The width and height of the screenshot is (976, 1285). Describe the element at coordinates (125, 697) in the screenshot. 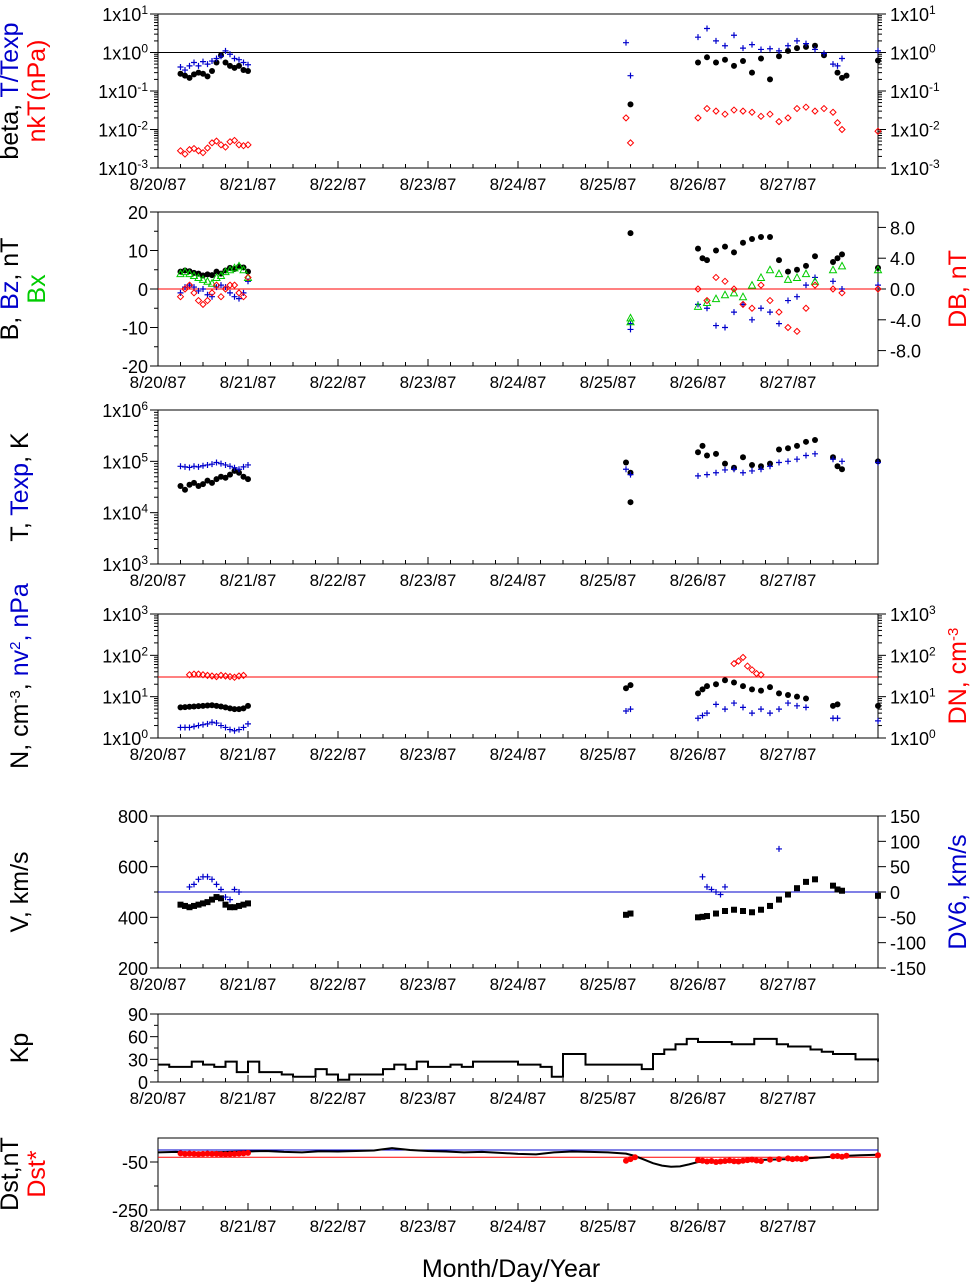

I see `N-y-tick-label: 1x10¹` at that location.